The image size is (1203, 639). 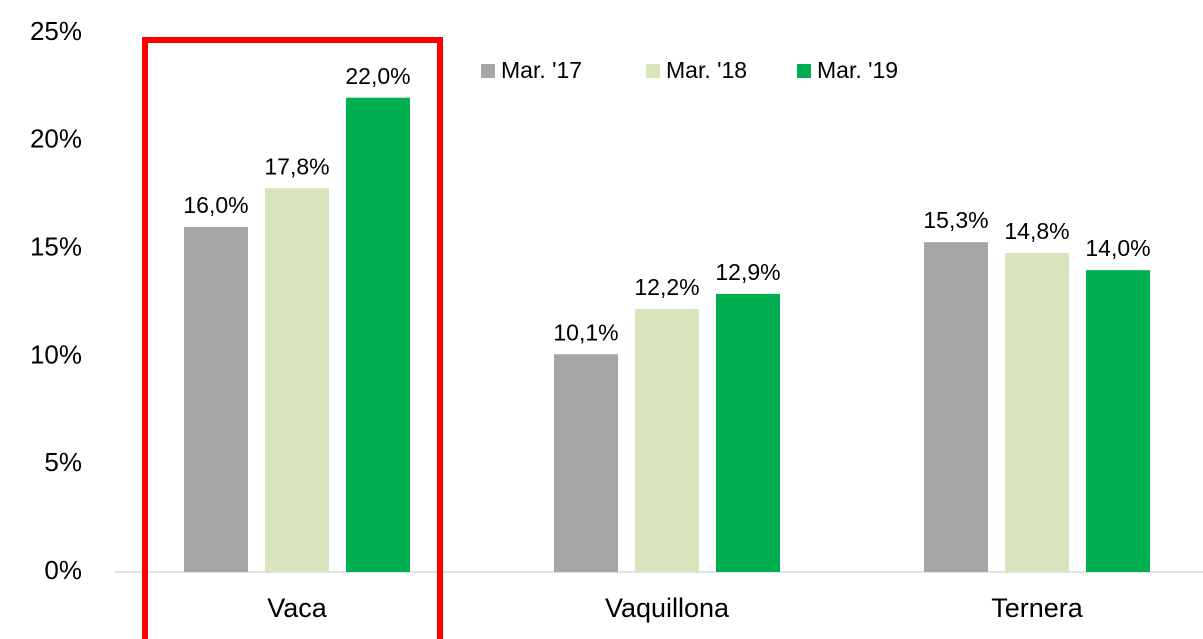 What do you see at coordinates (541, 70) in the screenshot?
I see `legend-label: Mar. '17` at bounding box center [541, 70].